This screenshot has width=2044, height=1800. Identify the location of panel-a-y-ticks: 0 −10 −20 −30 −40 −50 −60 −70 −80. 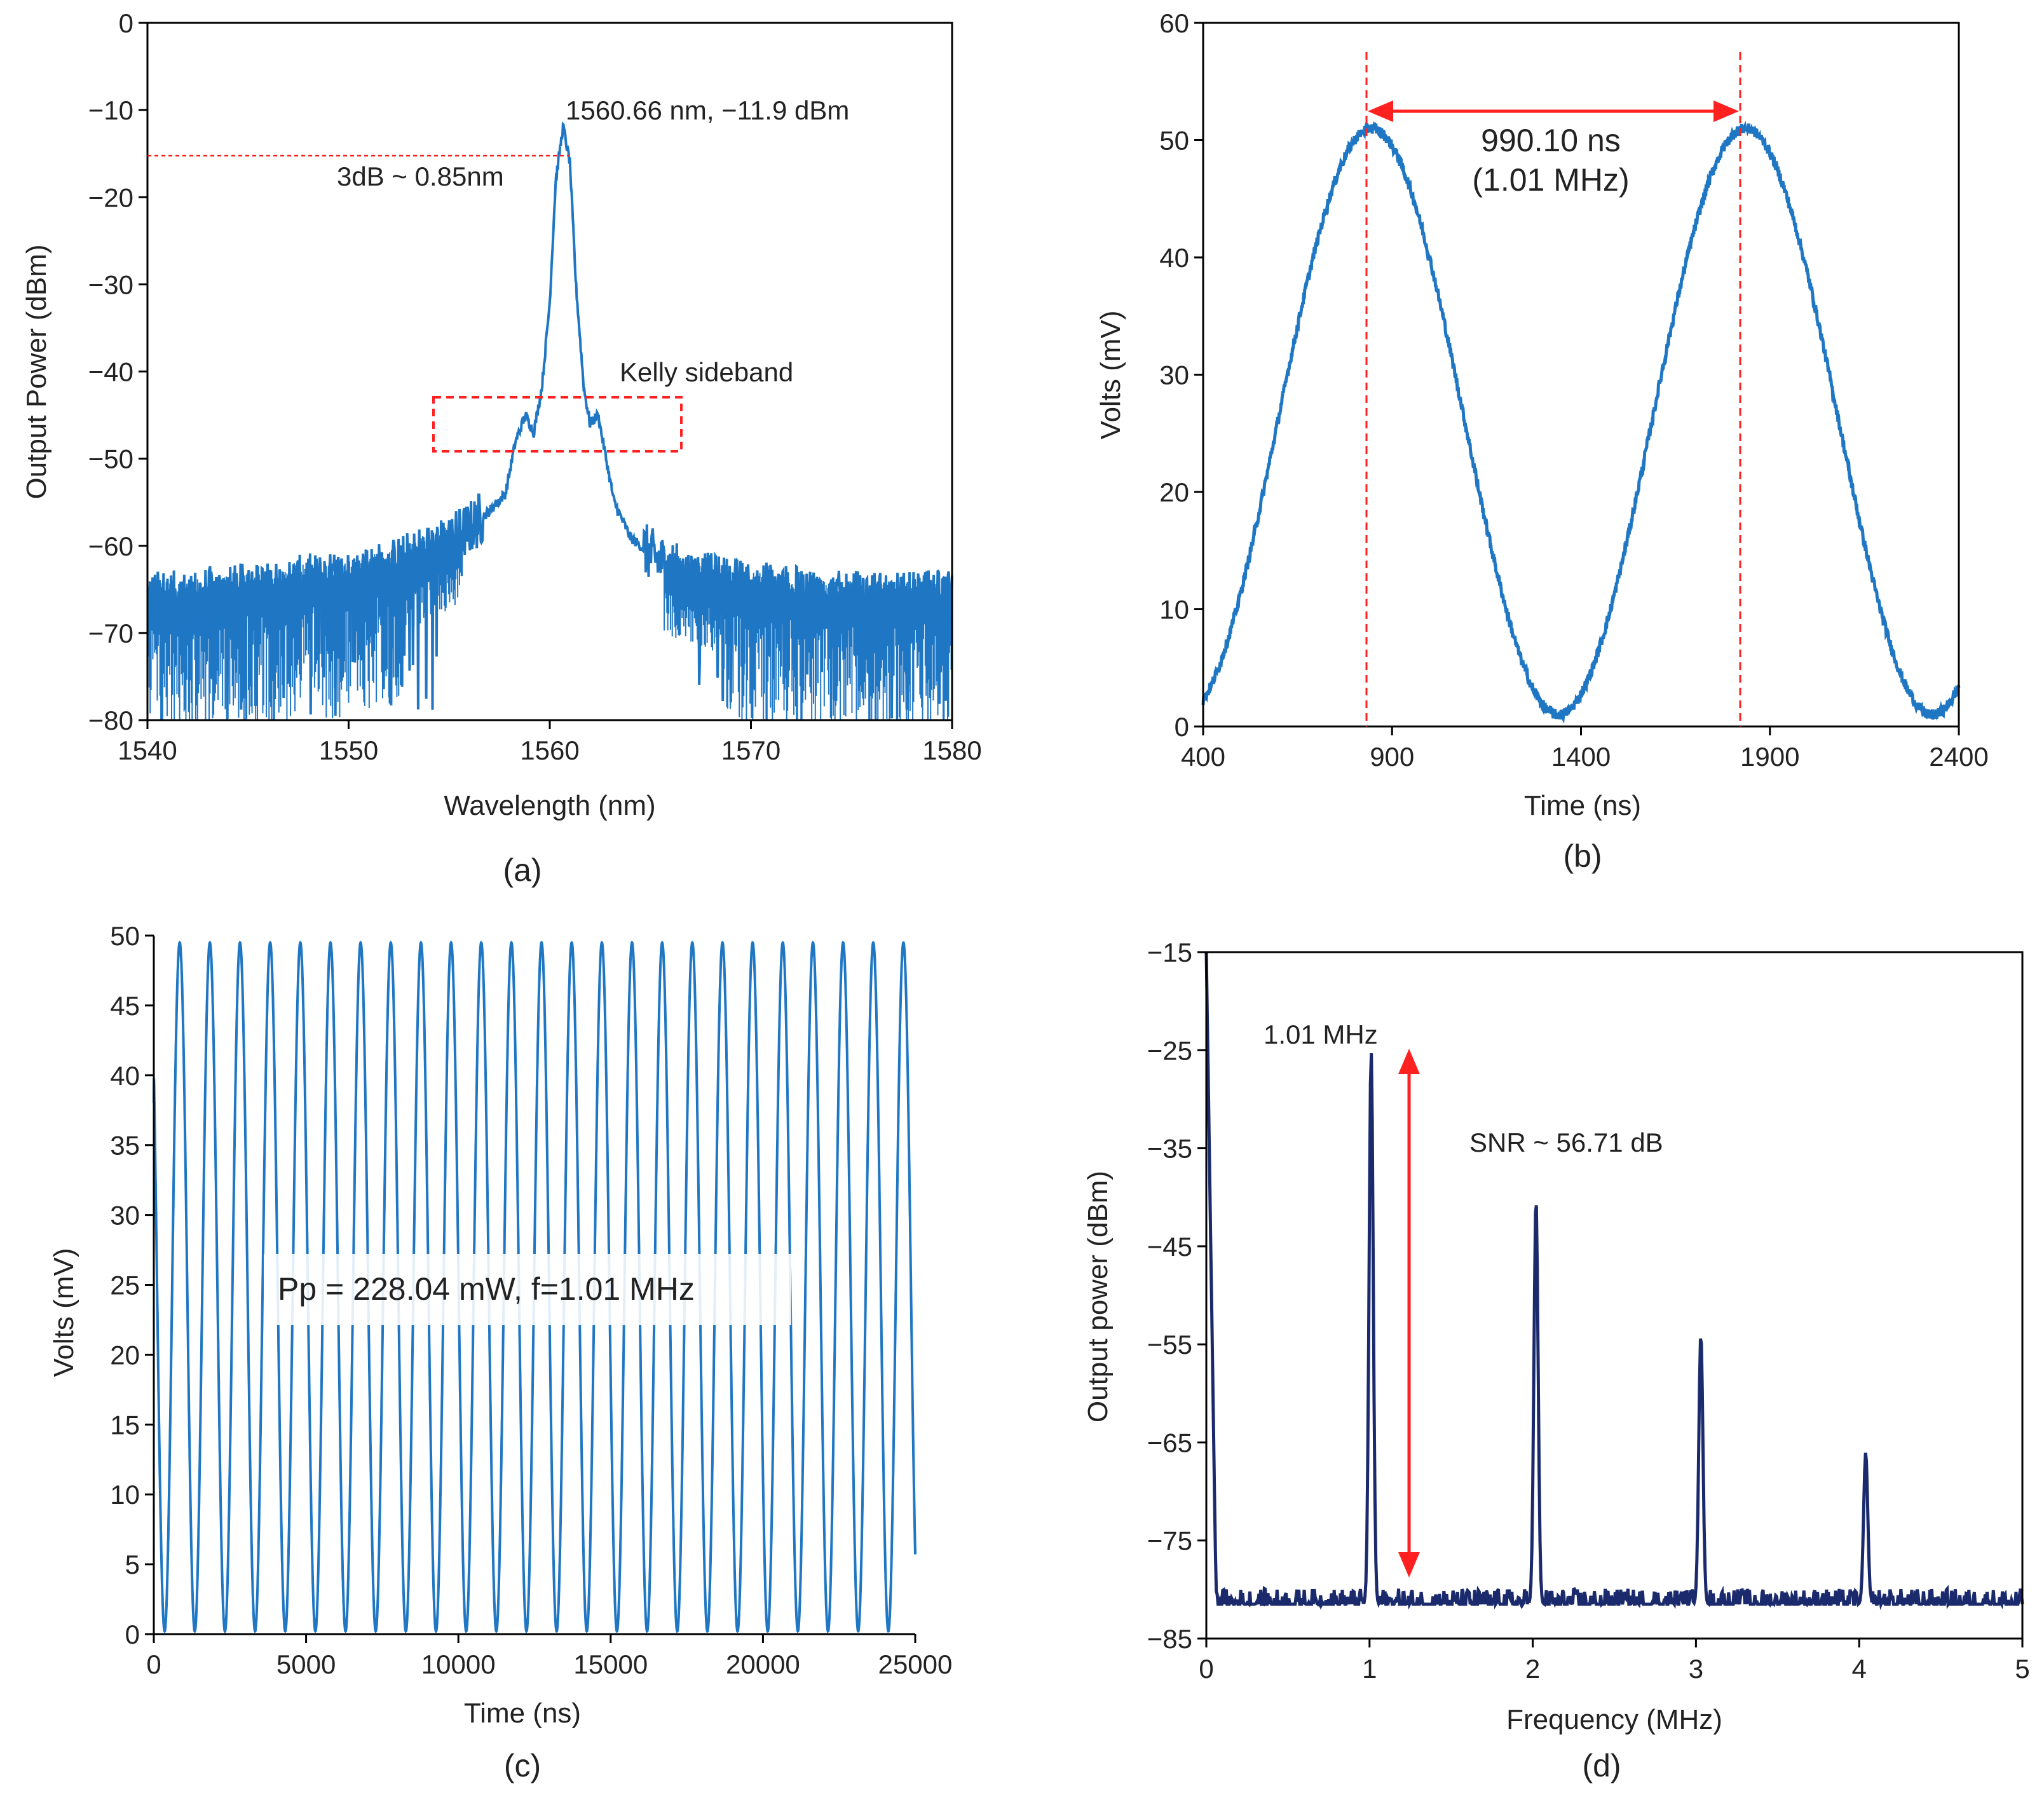
(117, 371).